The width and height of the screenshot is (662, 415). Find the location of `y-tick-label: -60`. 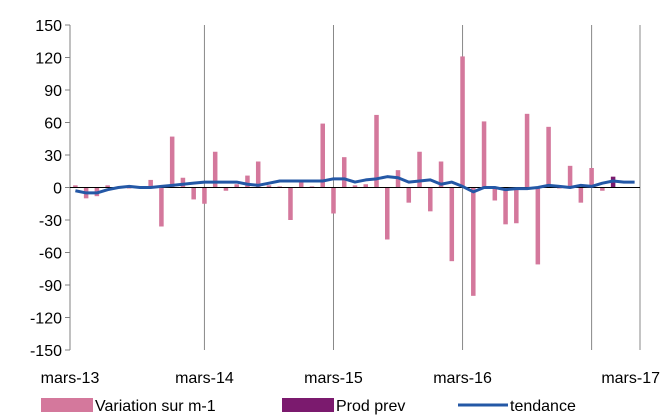

y-tick-label: -60 is located at coordinates (50, 254).